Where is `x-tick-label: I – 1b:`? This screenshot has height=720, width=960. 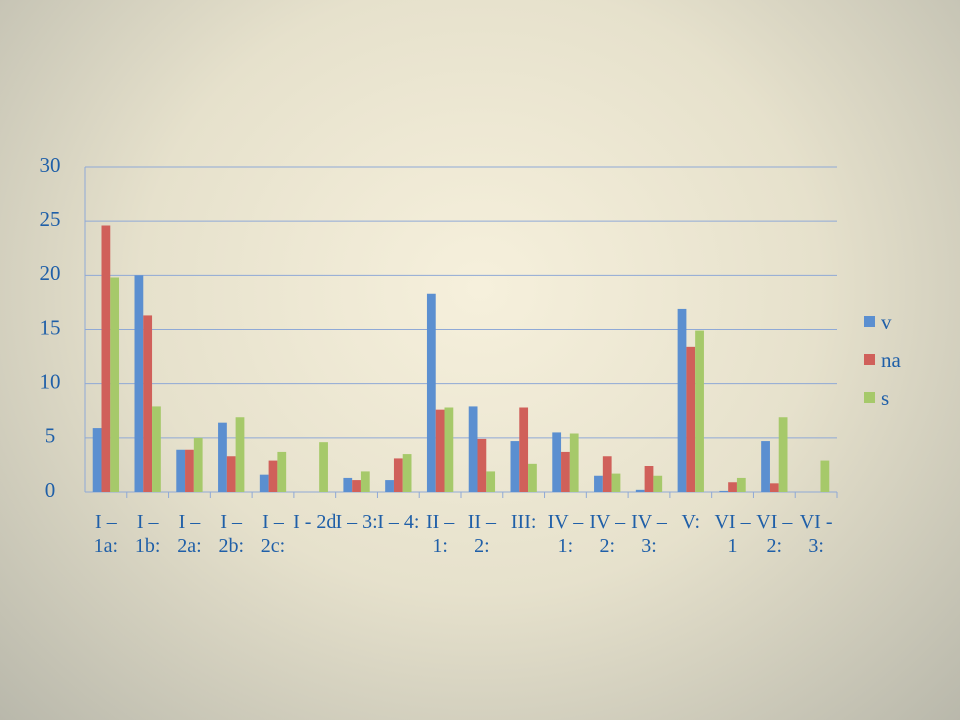 x-tick-label: I – 1b: is located at coordinates (147, 534).